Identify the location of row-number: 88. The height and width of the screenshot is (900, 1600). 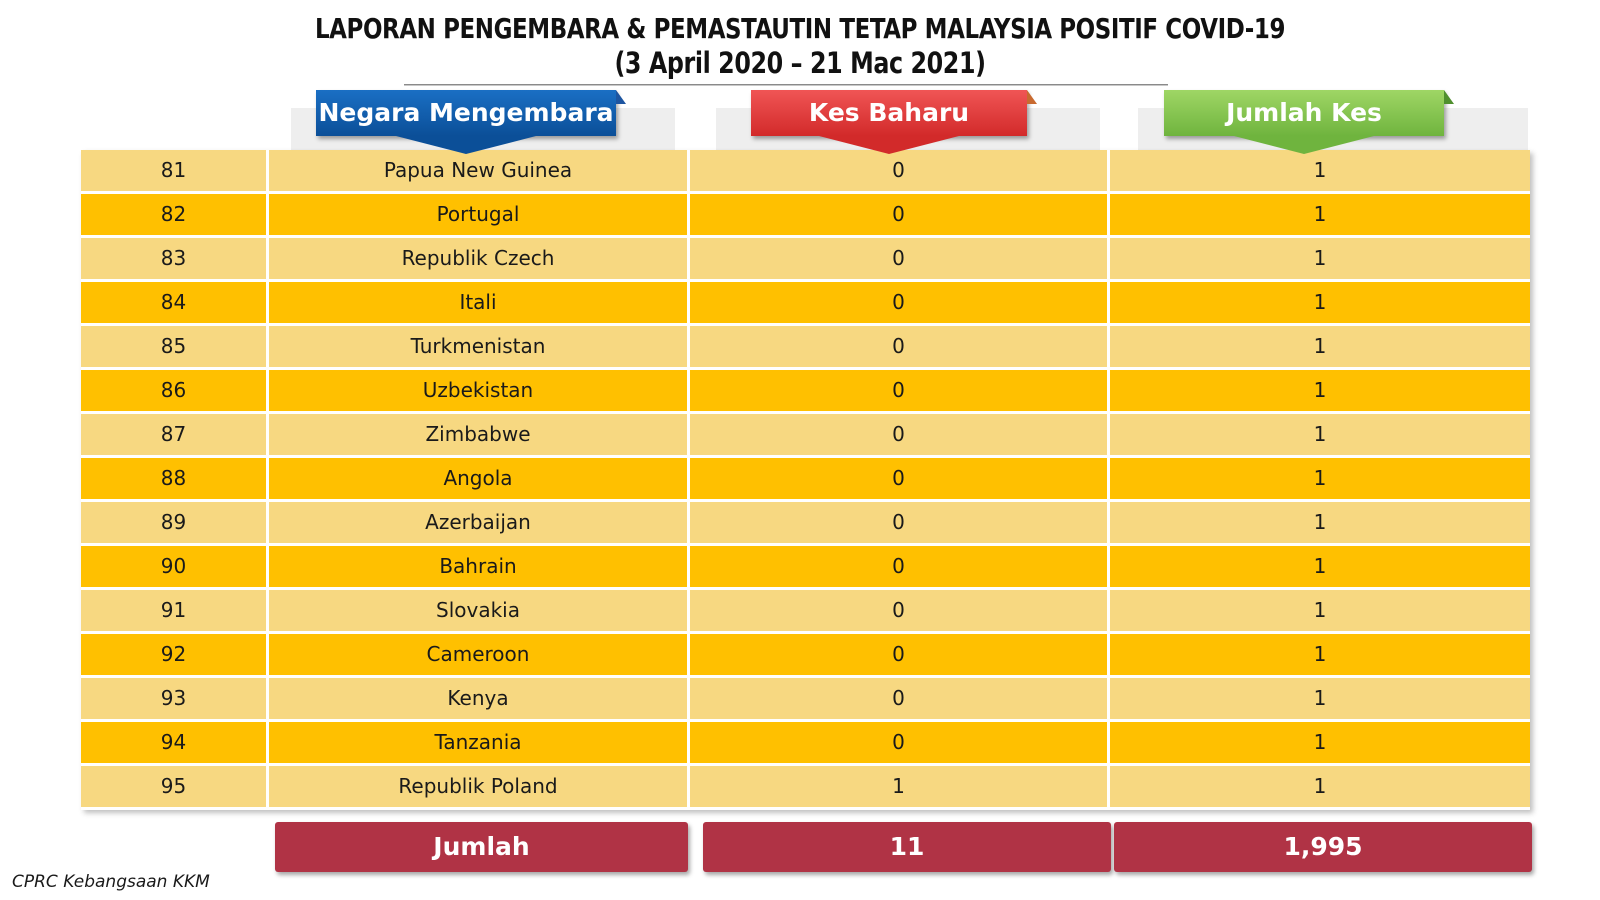
(175, 478).